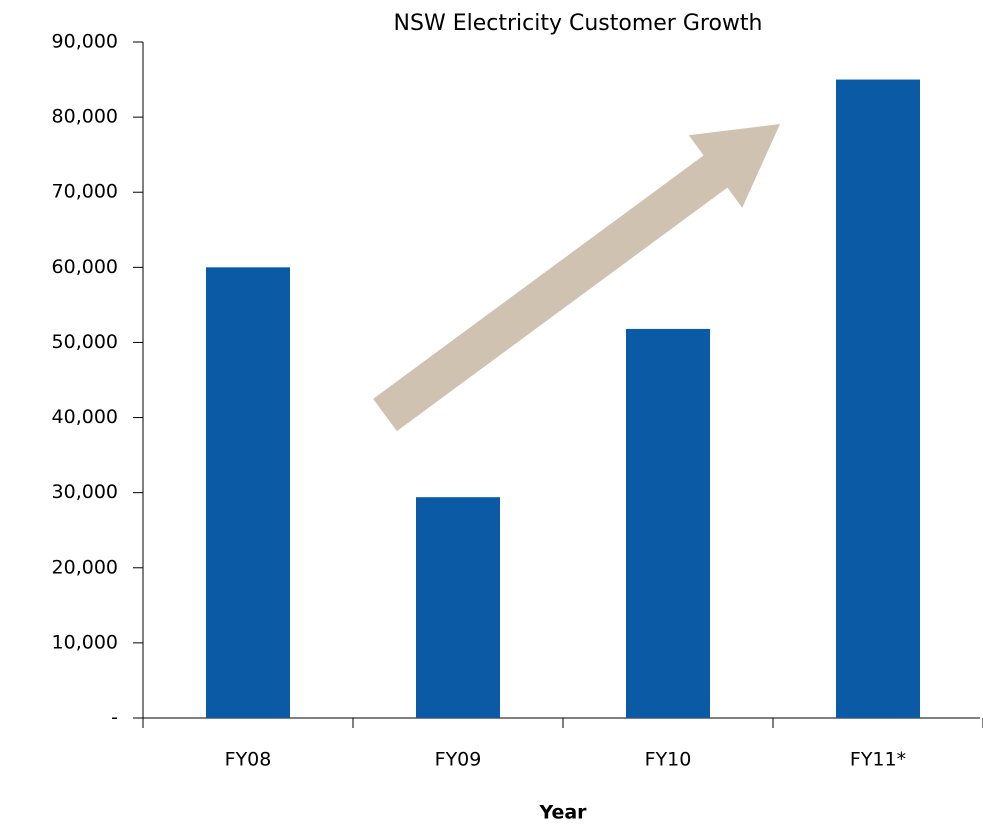  What do you see at coordinates (85, 267) in the screenshot?
I see `y-tick-label: 60,000` at bounding box center [85, 267].